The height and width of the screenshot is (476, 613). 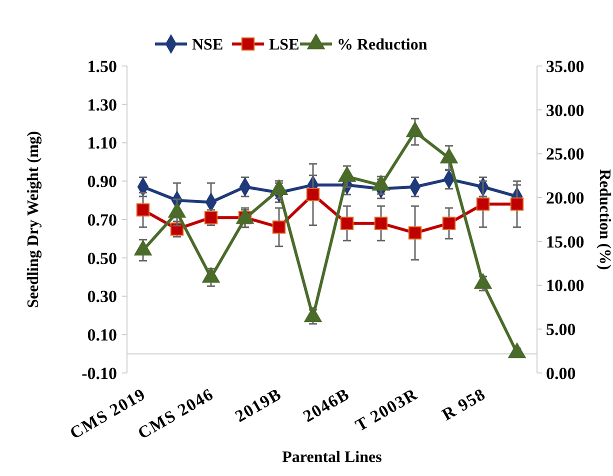 I want to click on y2-tick-label: 25.00, so click(x=565, y=154).